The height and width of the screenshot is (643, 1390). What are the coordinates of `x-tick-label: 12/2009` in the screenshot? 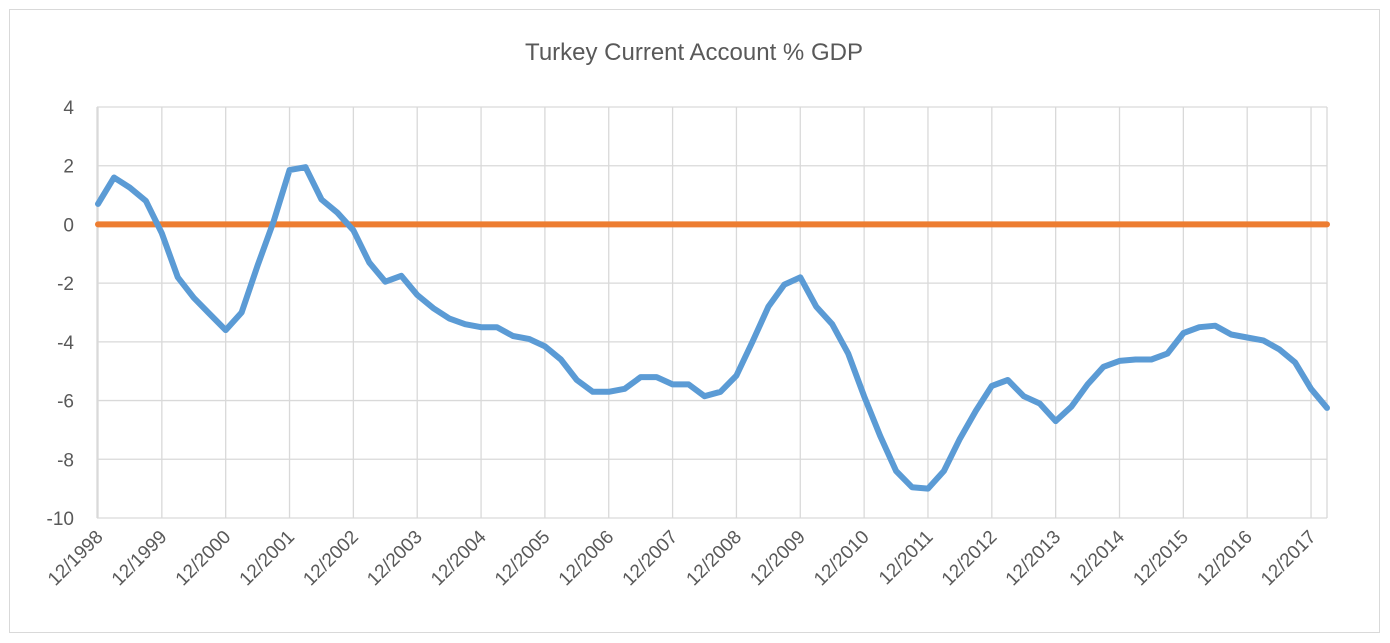 It's located at (777, 558).